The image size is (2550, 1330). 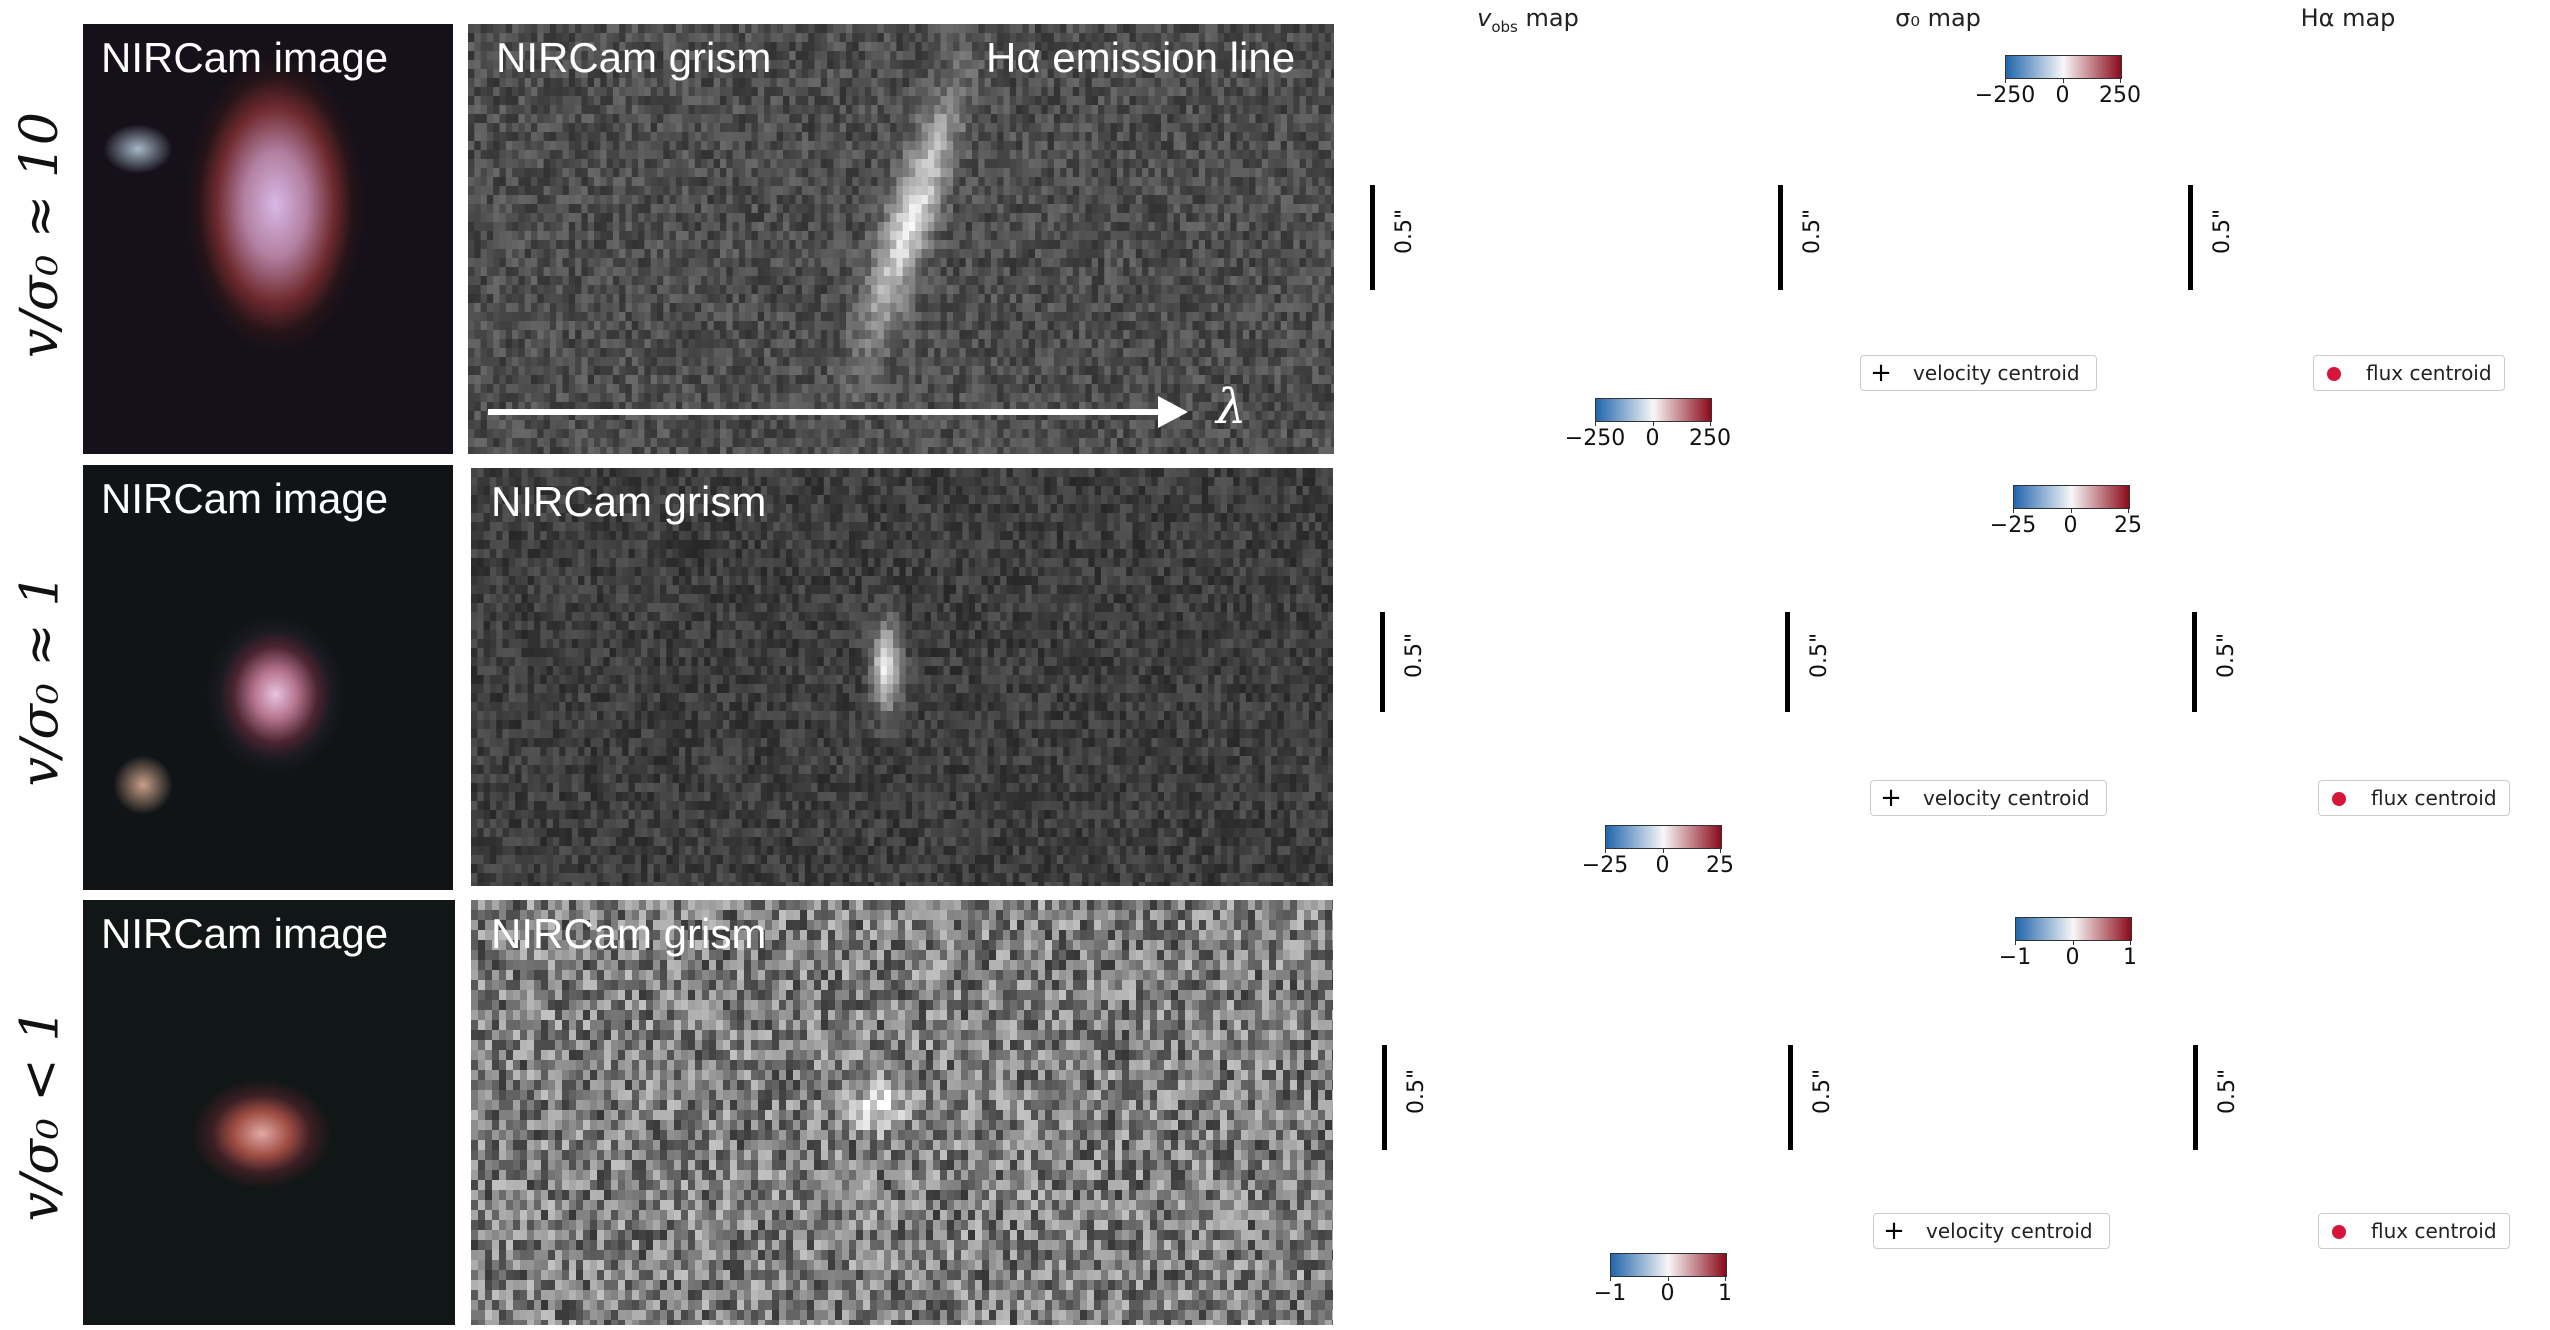 I want to click on column-title-sigma: σ₀ map, so click(x=1938, y=18).